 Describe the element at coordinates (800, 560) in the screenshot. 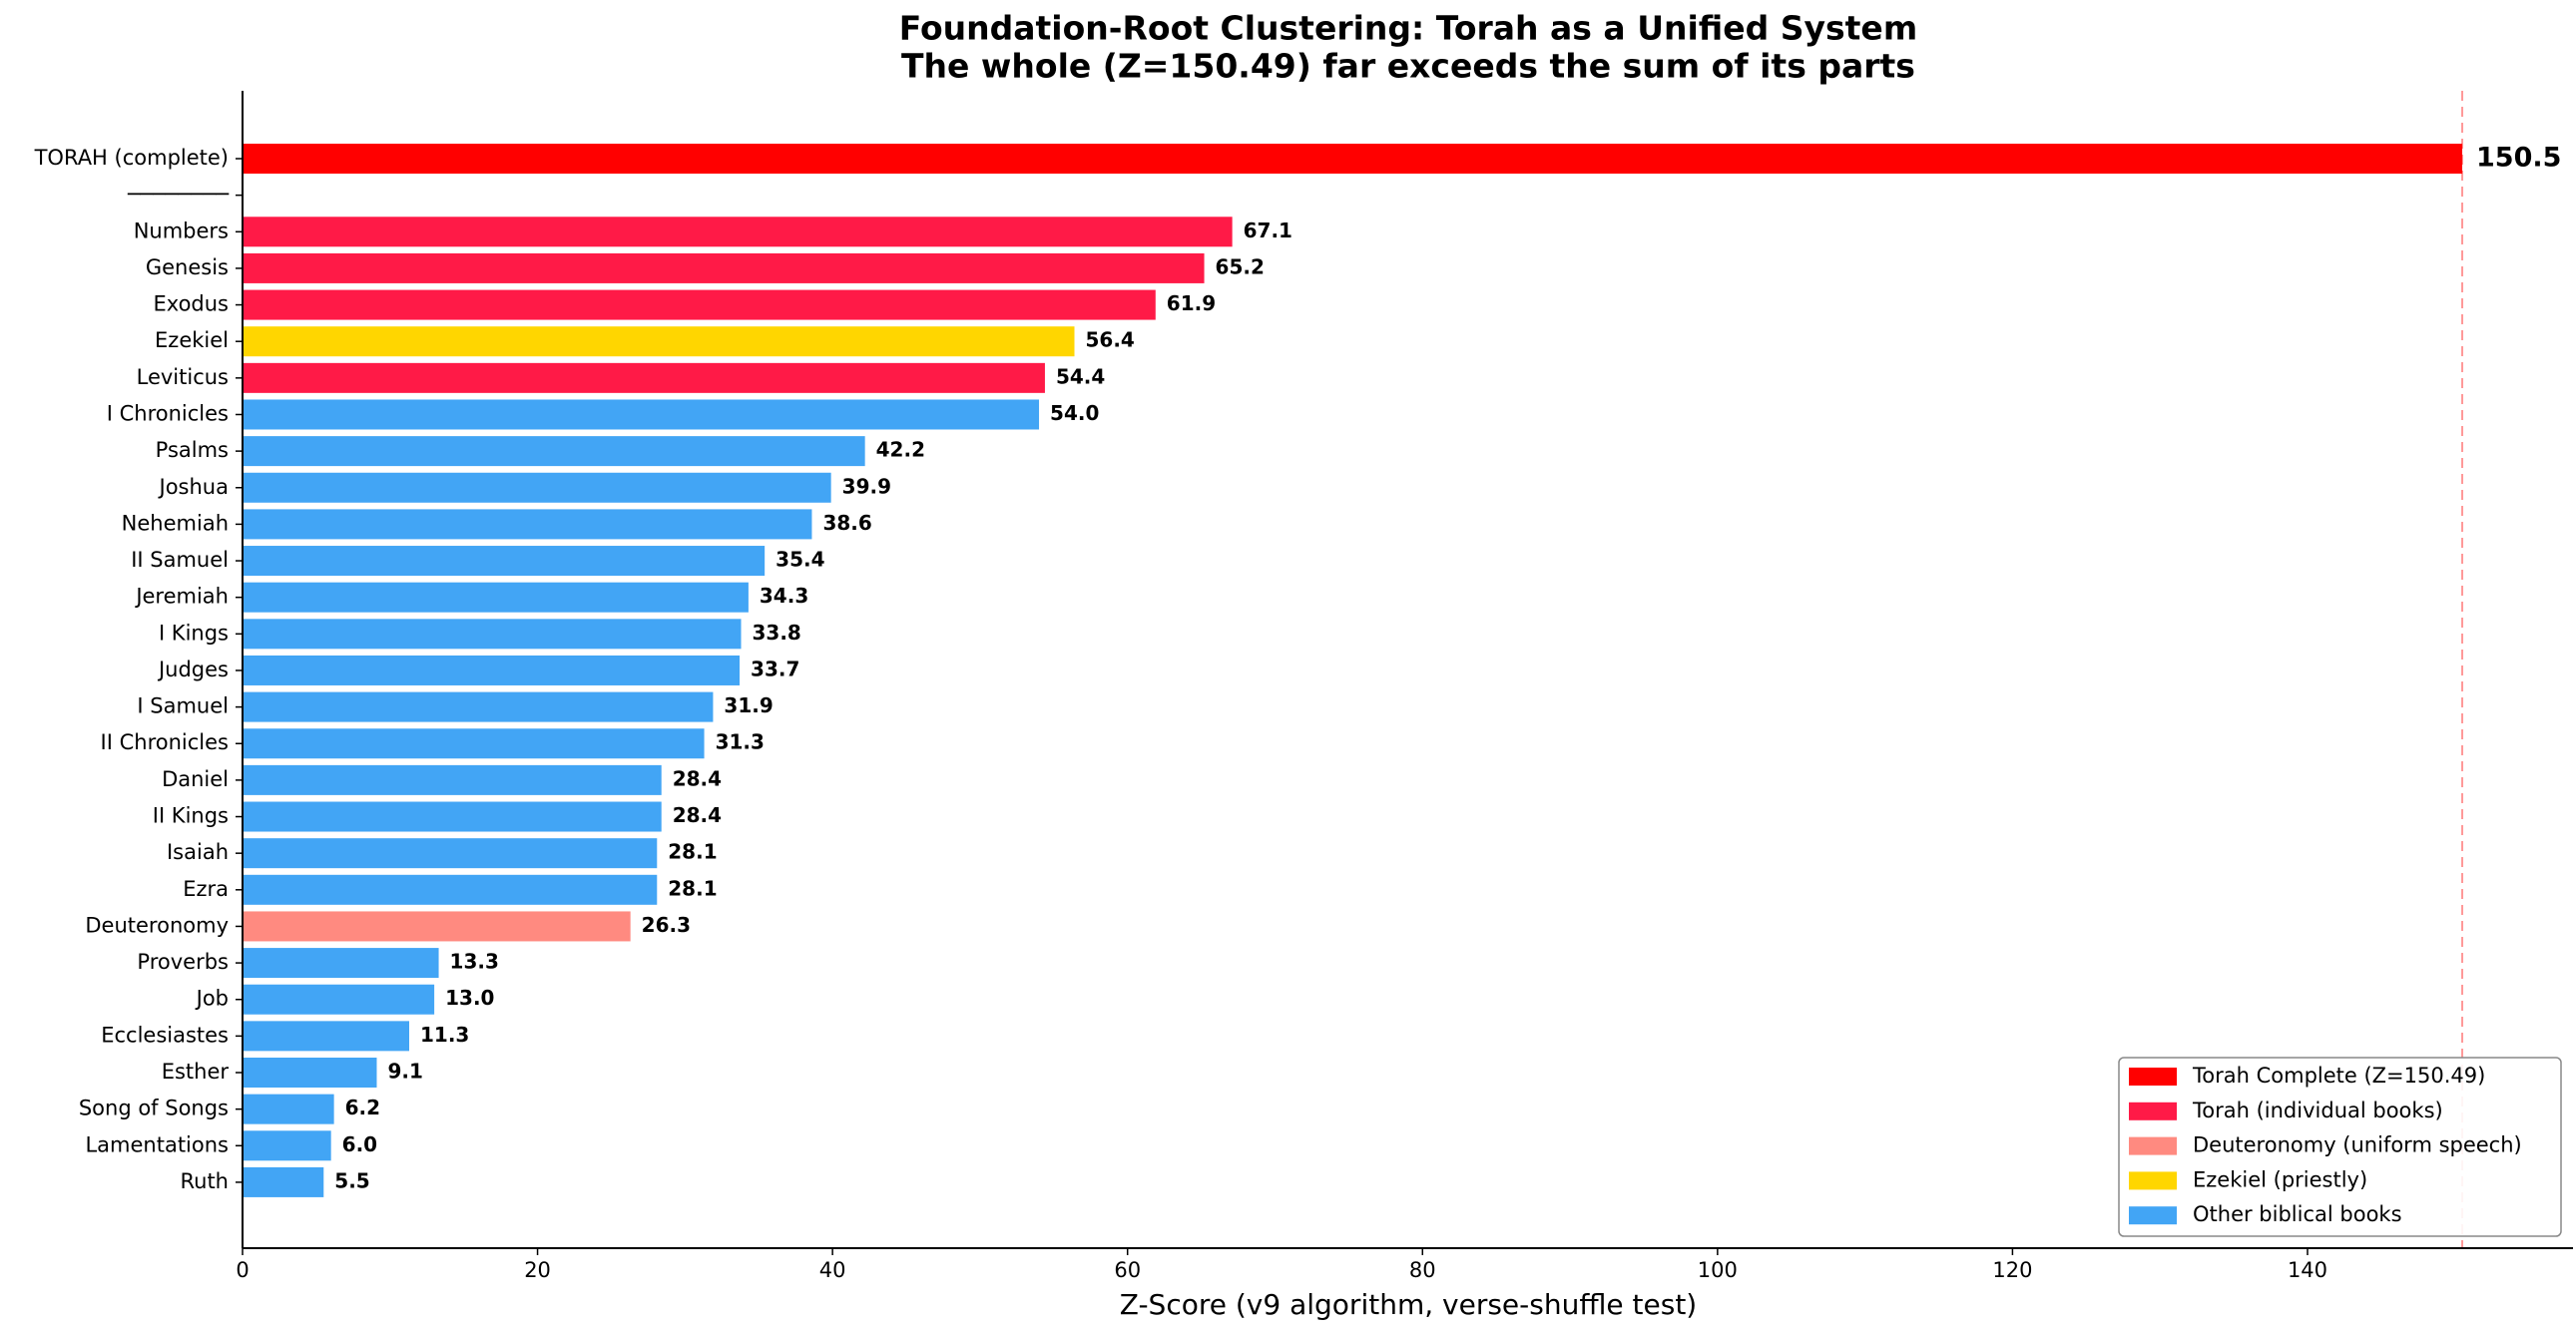

I see `value-label: 35.4` at that location.